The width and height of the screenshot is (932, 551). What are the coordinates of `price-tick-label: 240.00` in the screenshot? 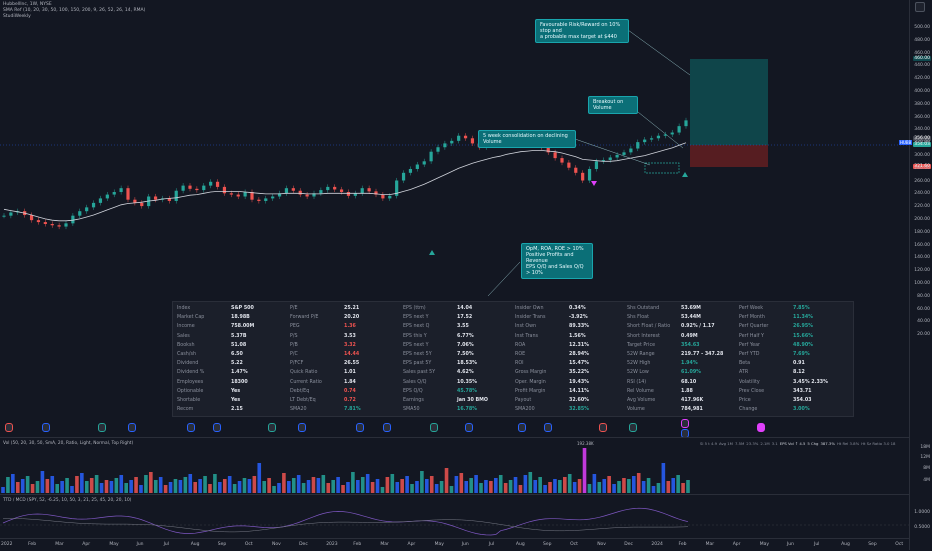 It's located at (922, 194).